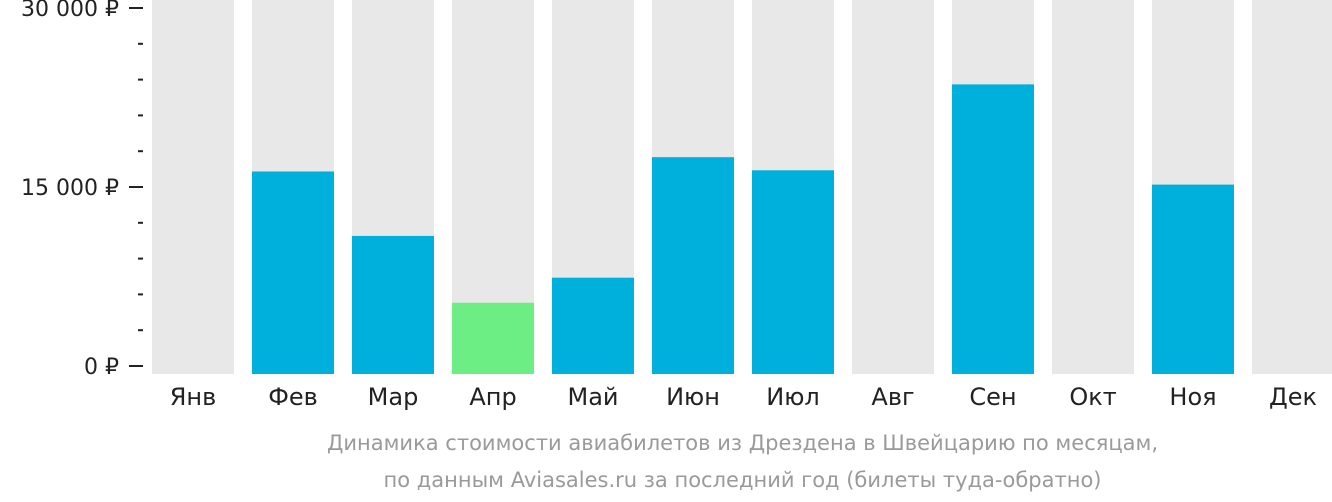 The height and width of the screenshot is (502, 1332). Describe the element at coordinates (743, 397) in the screenshot. I see `x-axis-labels: Янв Фев Мар Апр Май Июн Июл Авг Сен Окт Ноя Дек` at that location.